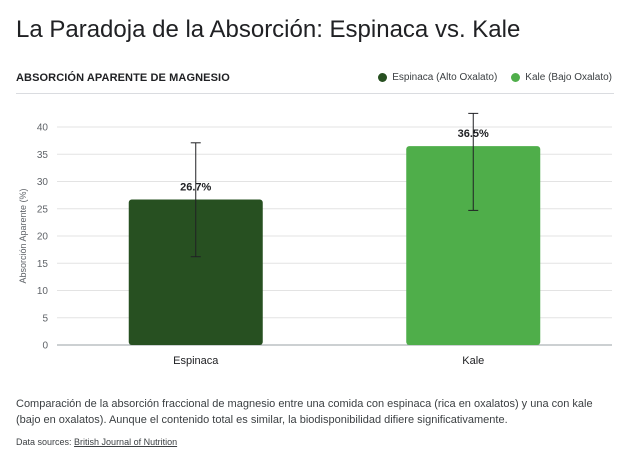 This screenshot has height=452, width=630. I want to click on y-tick-label: 40, so click(43, 128).